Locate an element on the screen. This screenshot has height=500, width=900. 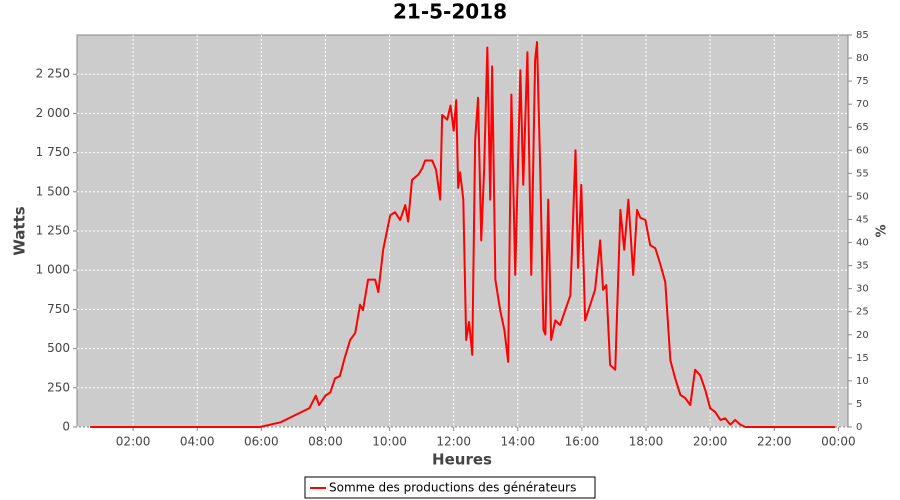
y2-tick-label: 5 is located at coordinates (859, 404).